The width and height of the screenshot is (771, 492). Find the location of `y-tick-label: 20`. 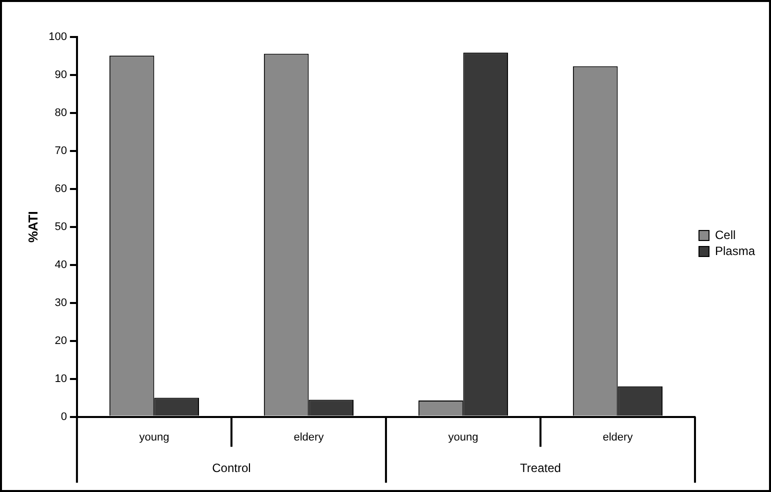

y-tick-label: 20 is located at coordinates (60, 340).